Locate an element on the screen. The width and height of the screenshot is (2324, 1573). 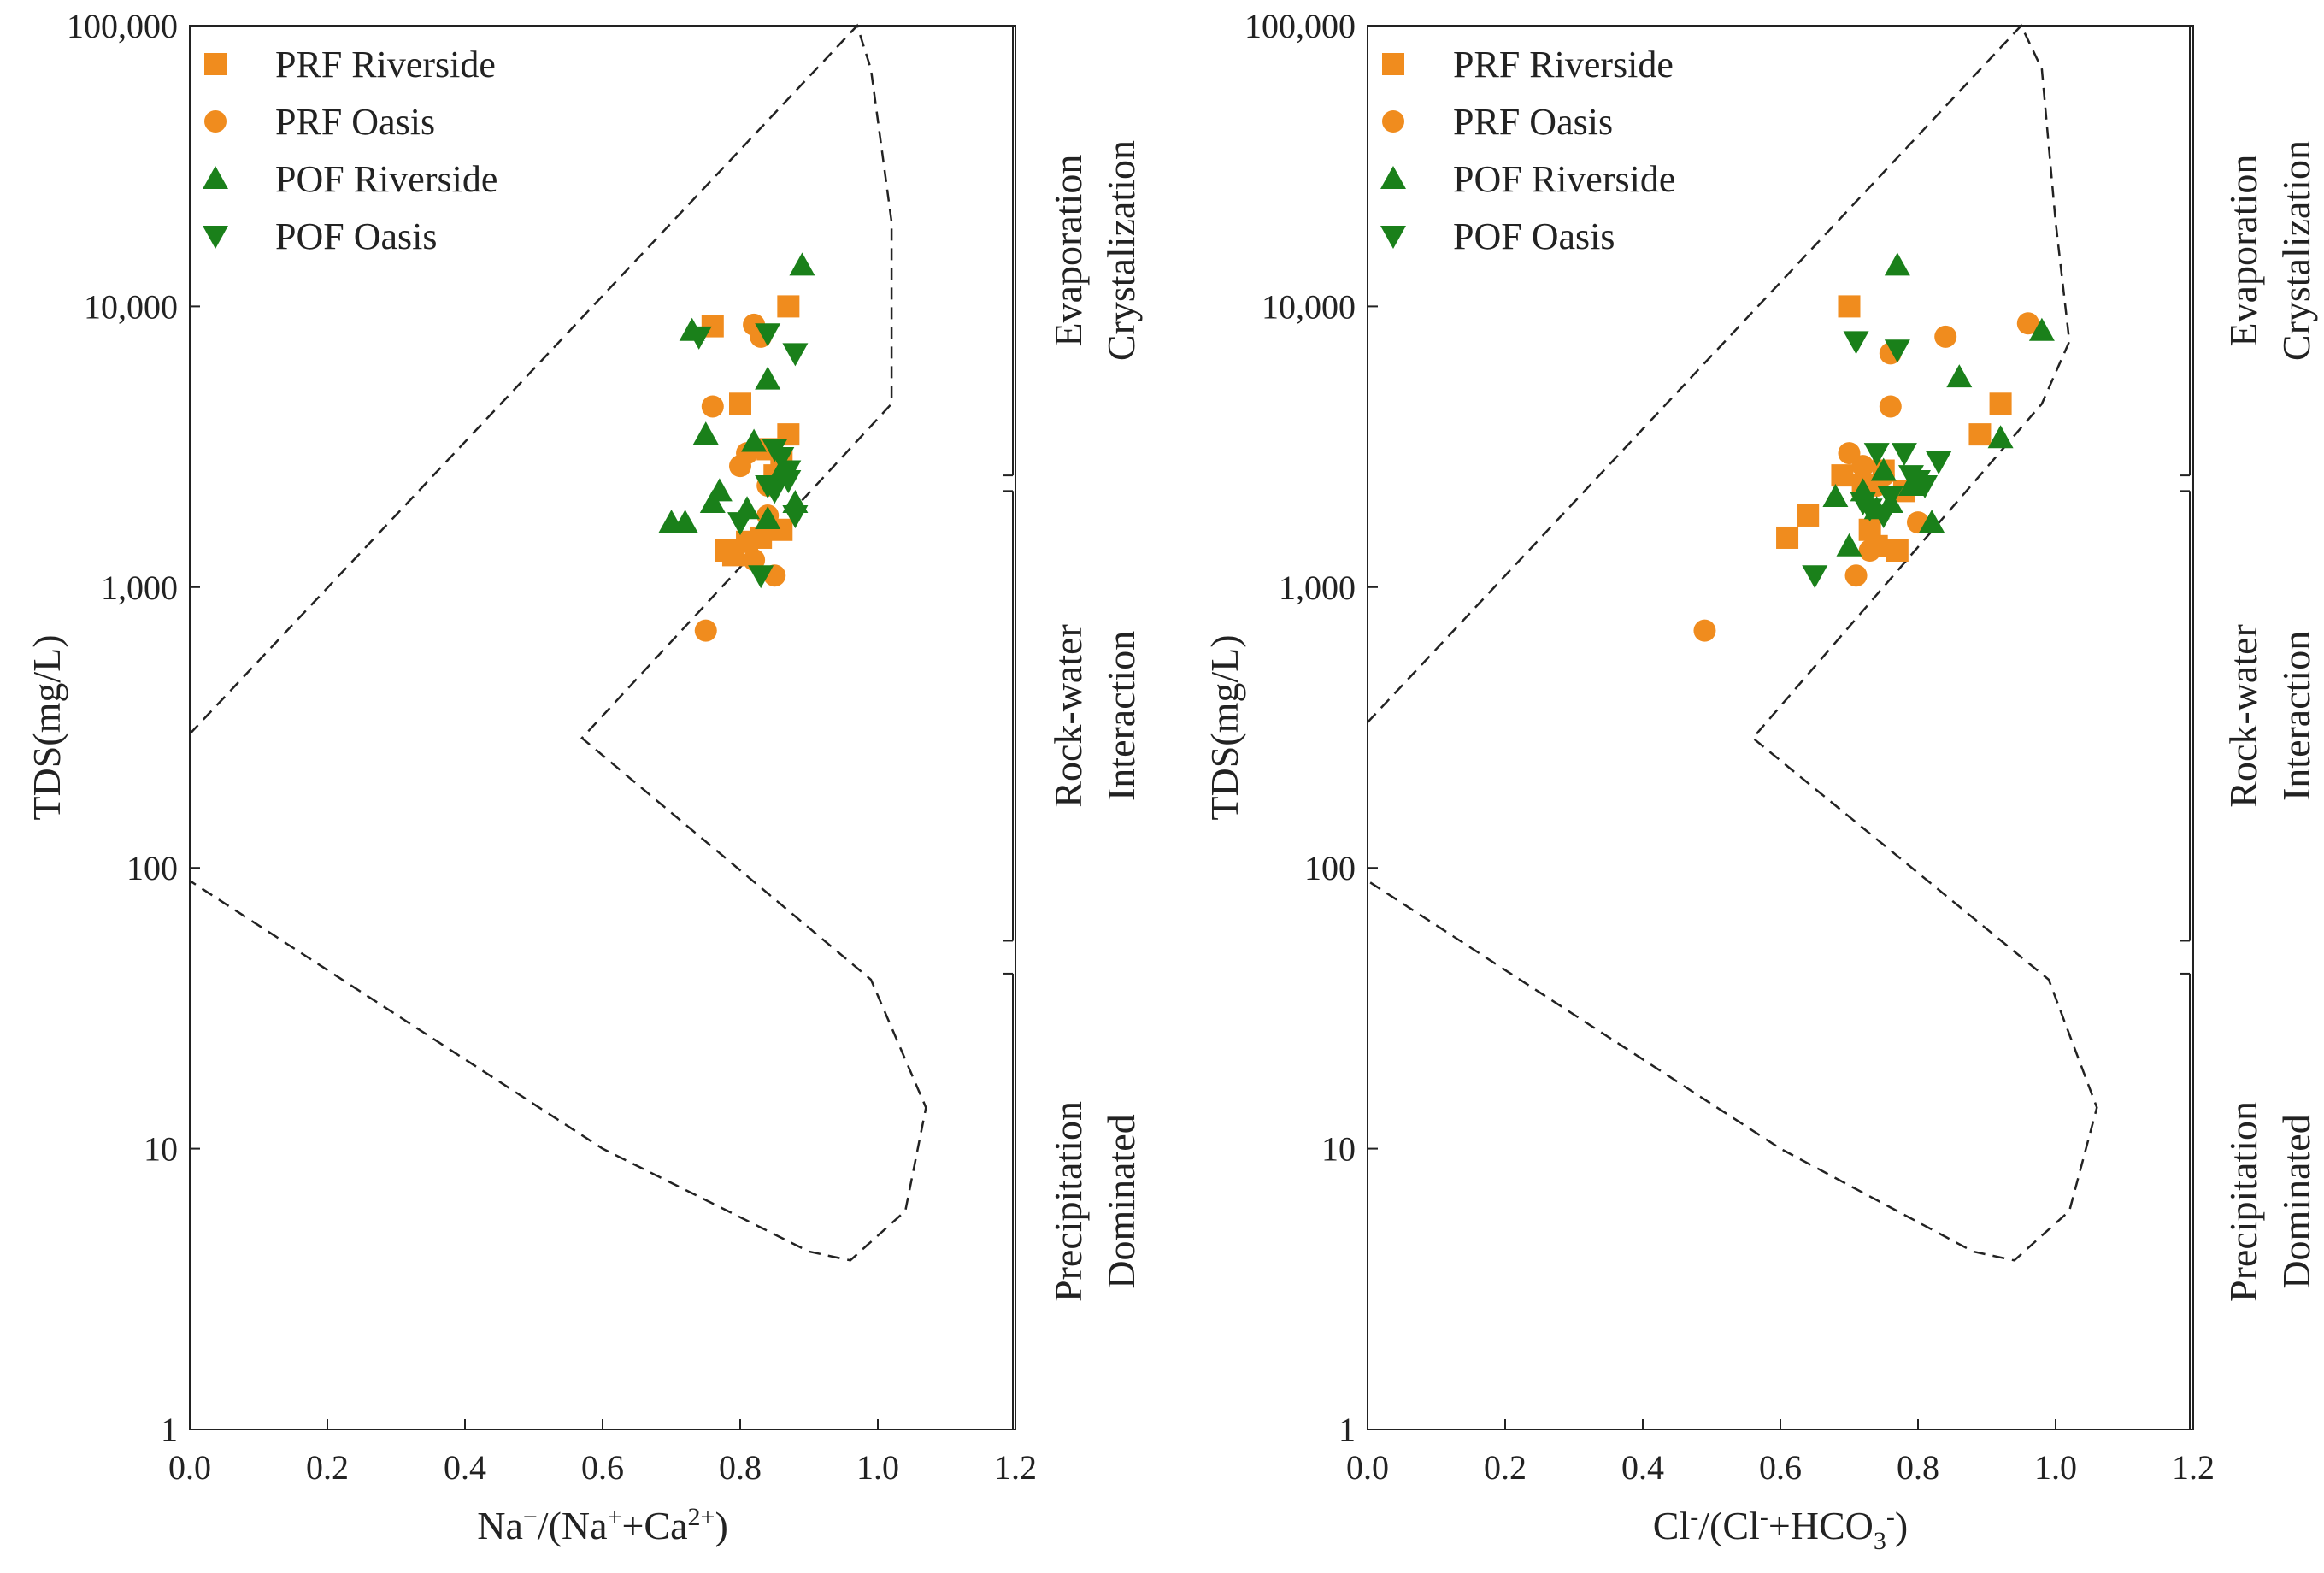
legend-label: POF Riverside is located at coordinates (1564, 179).